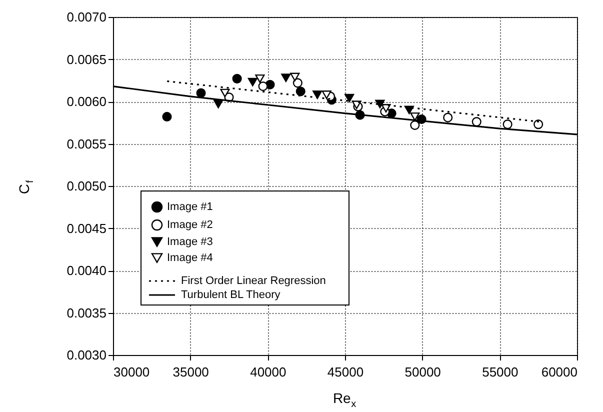 This screenshot has height=412, width=603. I want to click on x-tick-label: 60000, so click(559, 372).